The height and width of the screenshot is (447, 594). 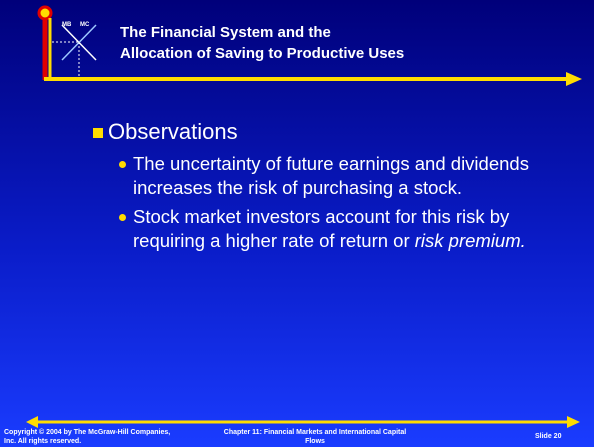 What do you see at coordinates (262, 53) in the screenshot?
I see `title-line: Allocation of Saving to Productive Uses` at bounding box center [262, 53].